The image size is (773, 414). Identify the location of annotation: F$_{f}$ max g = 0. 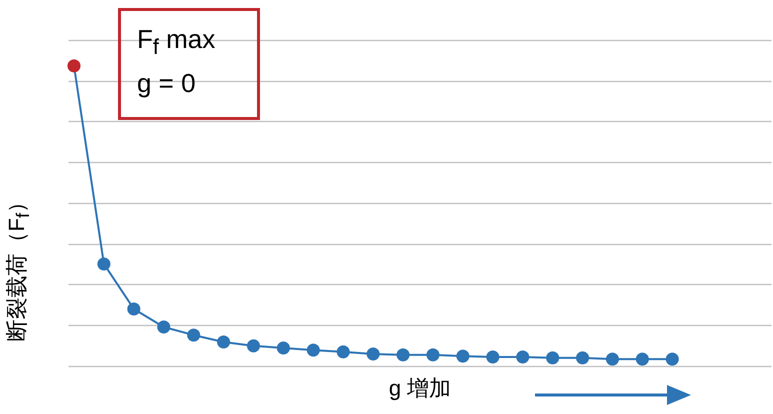
(189, 64).